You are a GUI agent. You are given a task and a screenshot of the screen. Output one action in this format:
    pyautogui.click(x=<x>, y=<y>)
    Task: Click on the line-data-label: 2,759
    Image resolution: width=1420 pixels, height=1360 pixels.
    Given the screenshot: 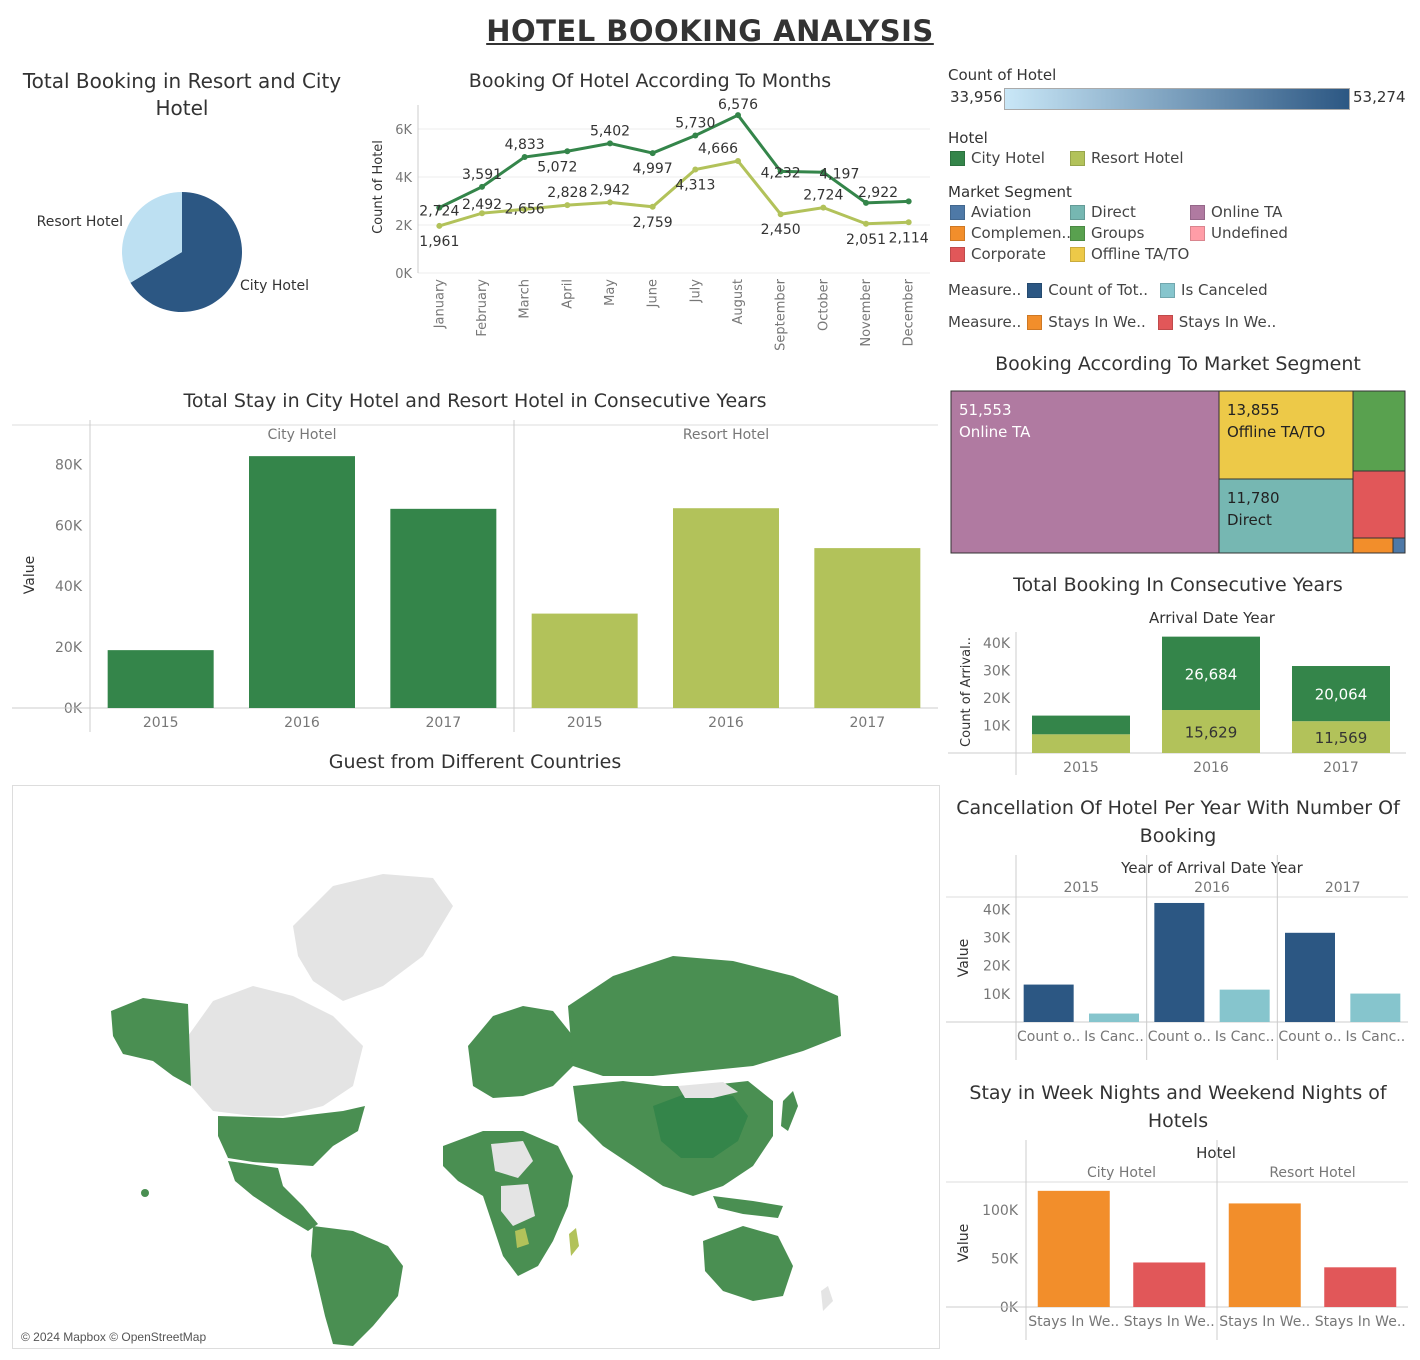 What is the action you would take?
    pyautogui.click(x=653, y=223)
    